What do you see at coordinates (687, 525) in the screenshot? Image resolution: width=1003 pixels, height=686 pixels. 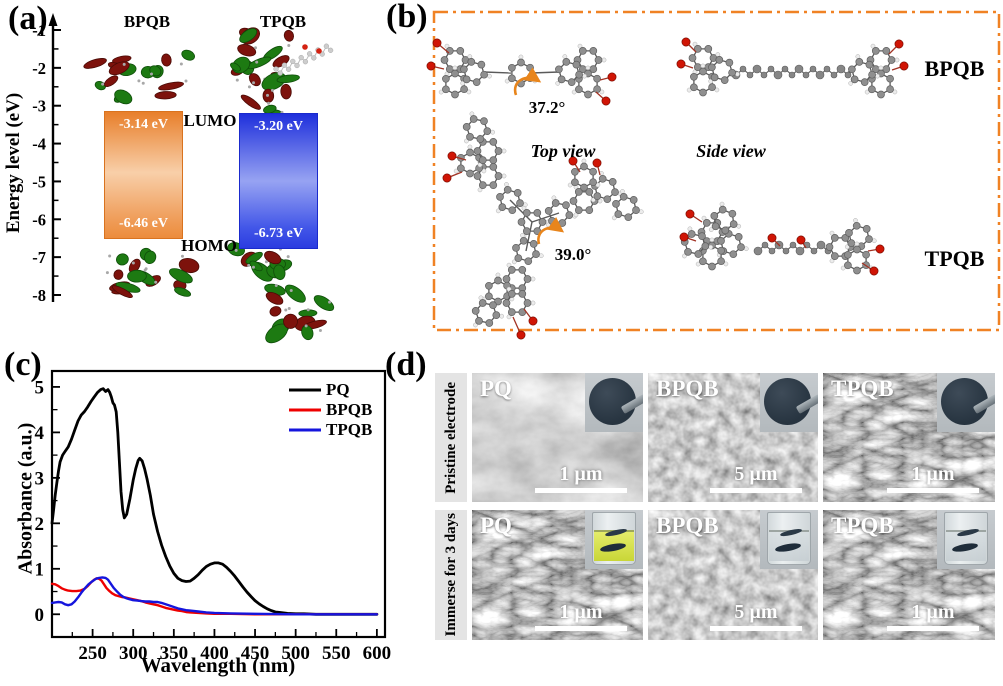 I see `sem-material-label: BPQB` at bounding box center [687, 525].